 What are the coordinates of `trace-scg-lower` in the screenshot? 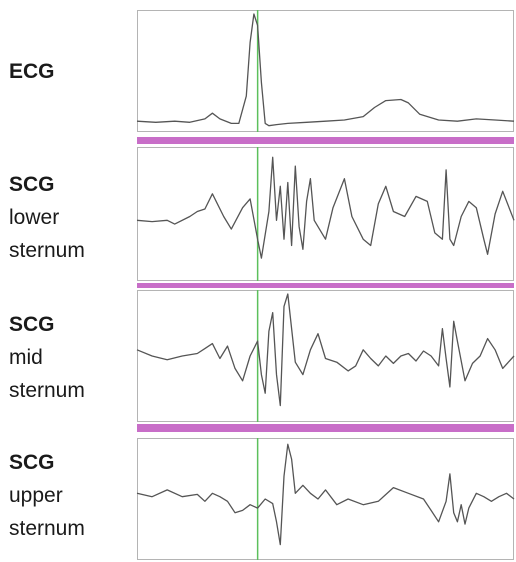 It's located at (325, 207).